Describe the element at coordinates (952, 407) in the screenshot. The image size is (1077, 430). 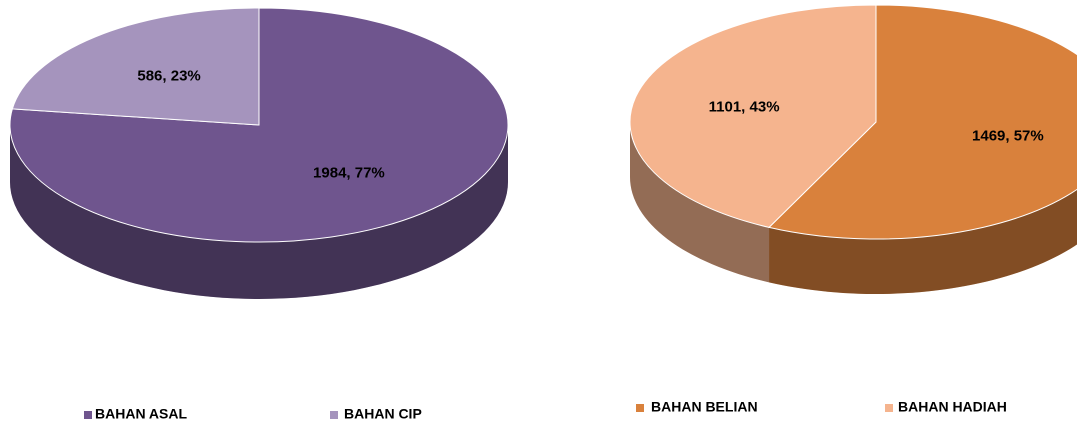
I see `legend-label: BAHAN HADIAH` at that location.